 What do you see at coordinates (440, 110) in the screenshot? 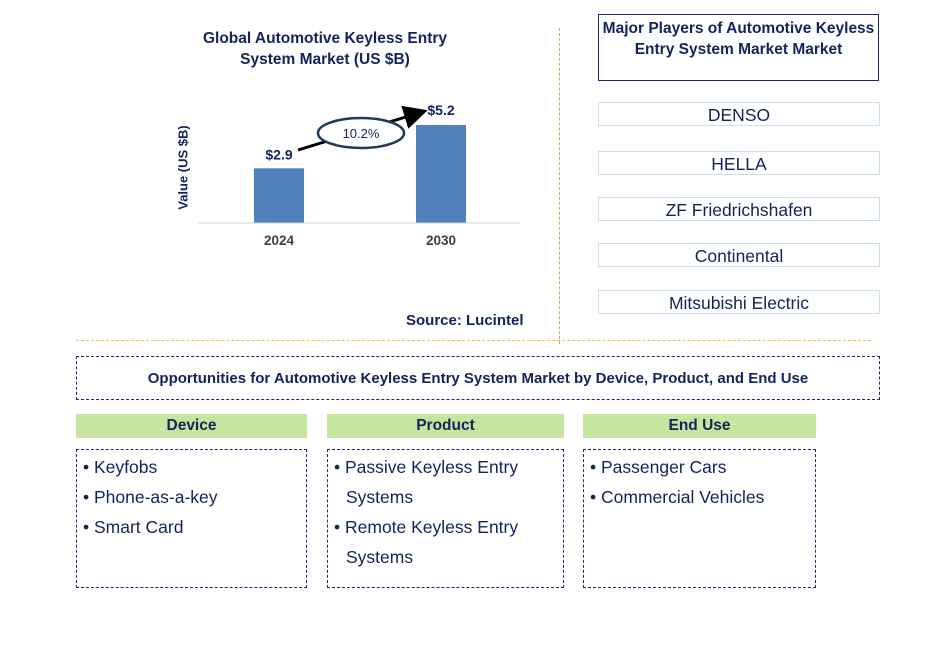
I see `data-label: $5.2` at bounding box center [440, 110].